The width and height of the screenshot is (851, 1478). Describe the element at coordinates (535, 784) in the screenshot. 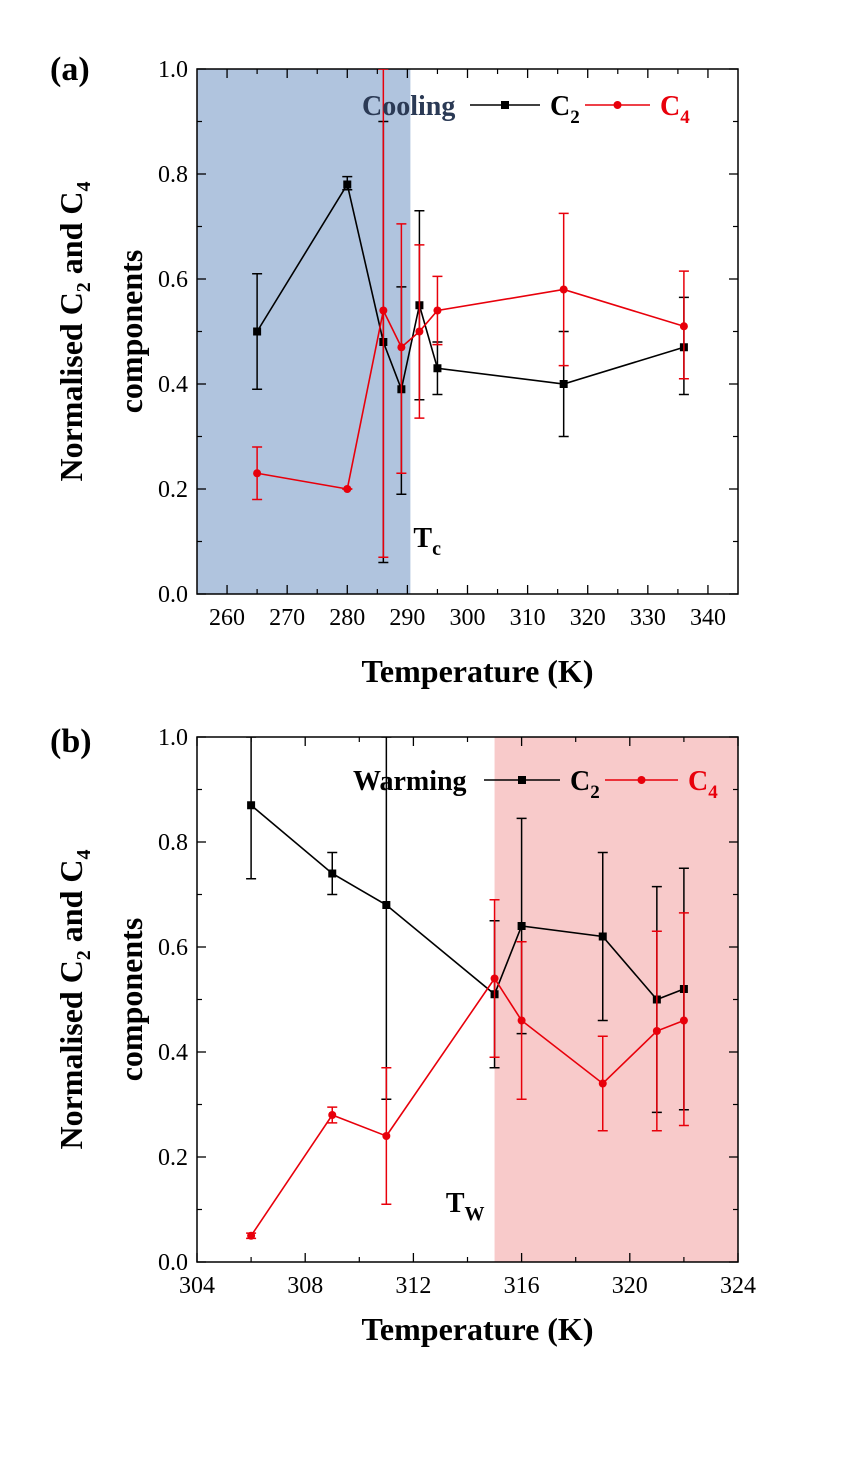

I see `legend: Warming C2 C4` at that location.